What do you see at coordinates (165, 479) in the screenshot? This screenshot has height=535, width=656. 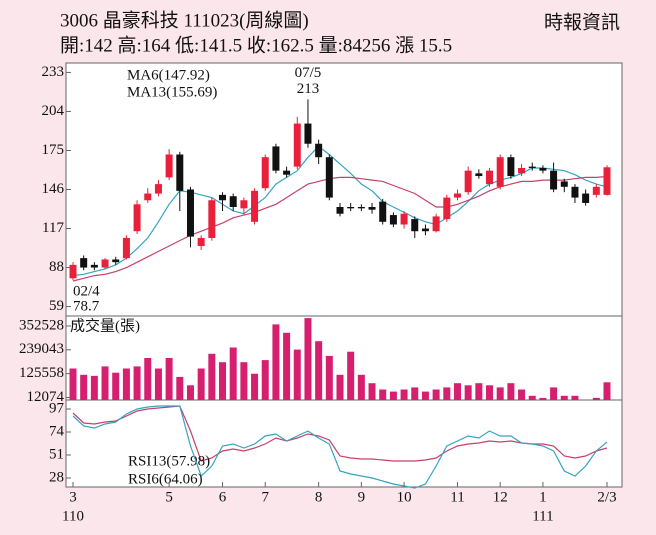 I see `legend-label: RSI6(64.06)` at bounding box center [165, 479].